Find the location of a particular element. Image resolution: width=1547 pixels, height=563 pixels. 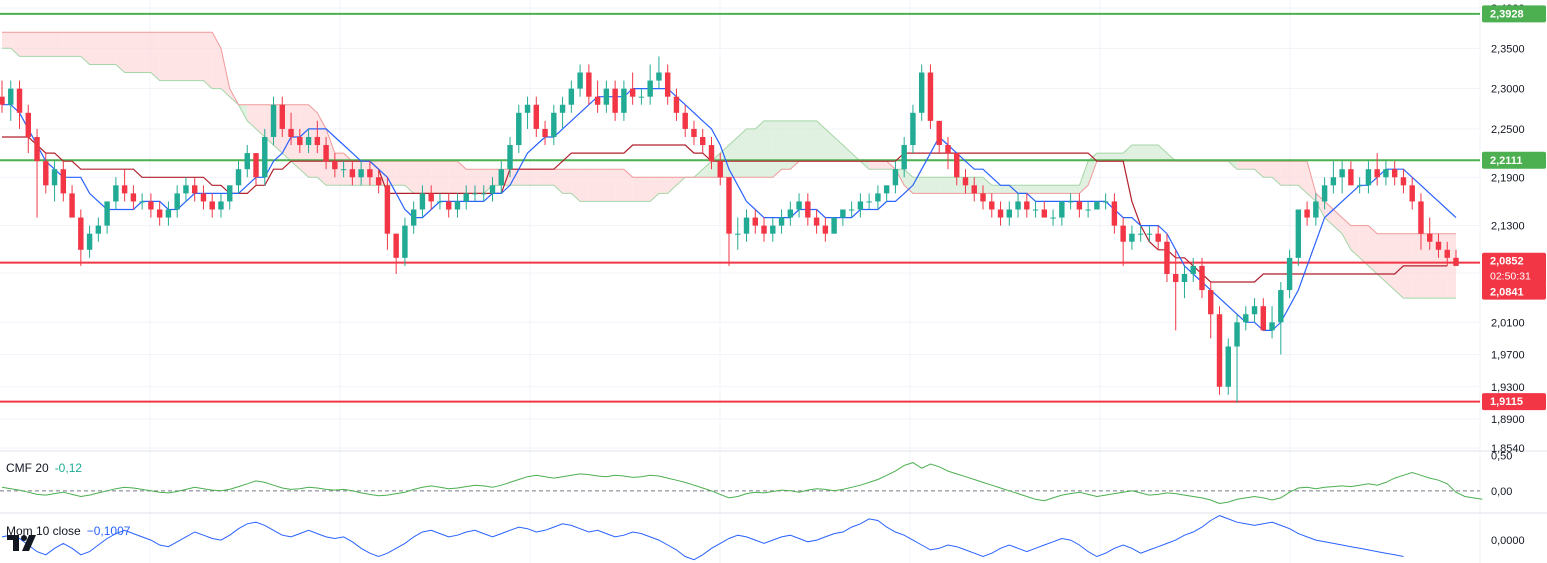

level-tag-text: 2,3928 is located at coordinates (1507, 14).